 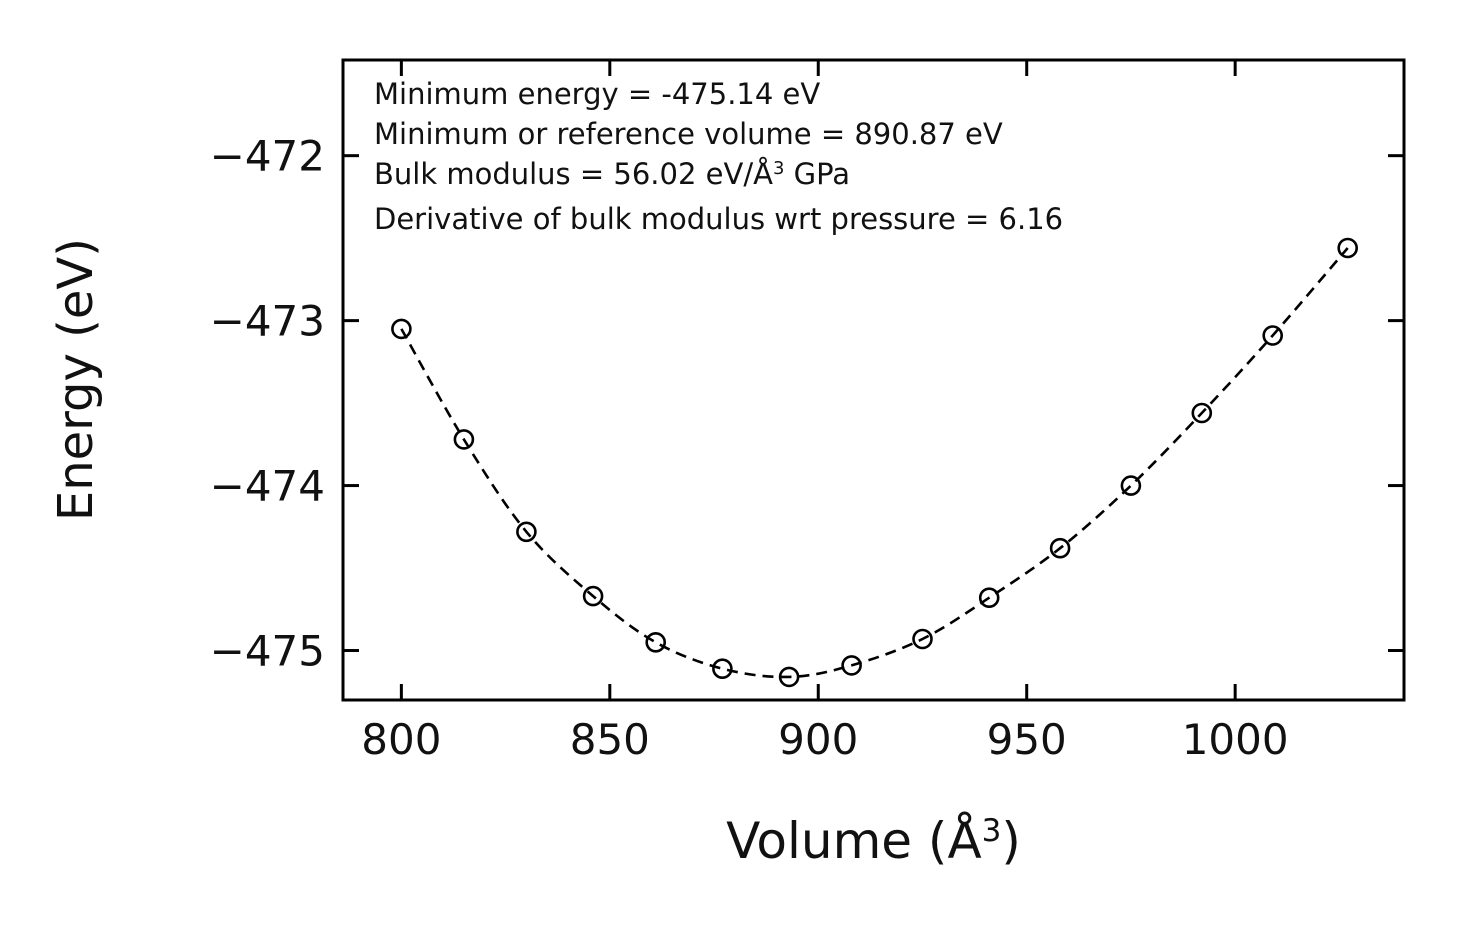 I want to click on annotation-bulk-modulus: Bulk modulus = 56.02 eV/Å3 GPa, so click(x=718, y=176).